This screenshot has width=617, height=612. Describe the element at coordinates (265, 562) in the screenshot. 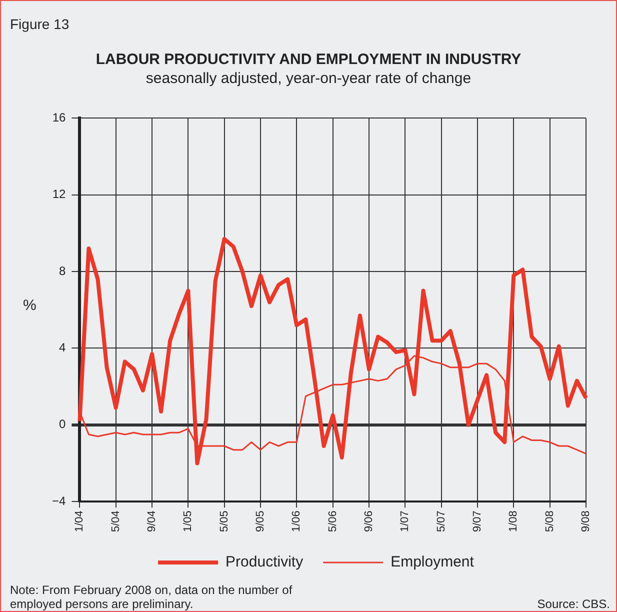

I see `legend-label: Productivity` at that location.